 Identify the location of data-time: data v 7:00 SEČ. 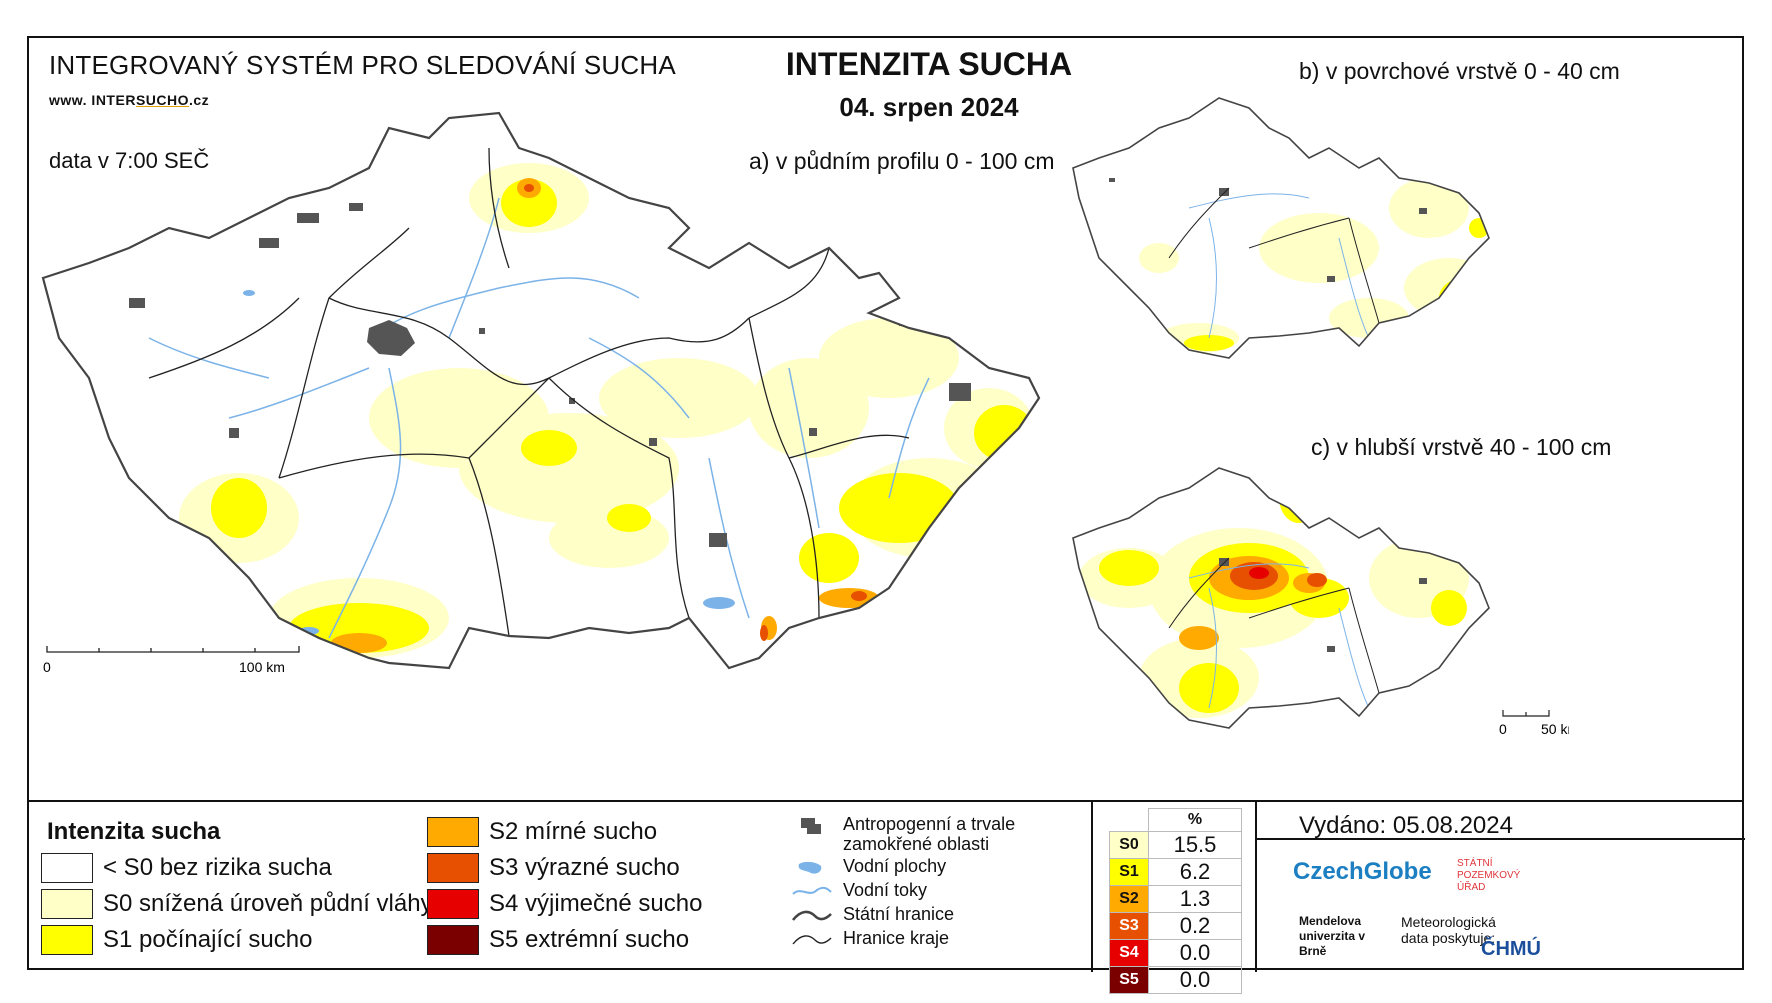
(129, 160).